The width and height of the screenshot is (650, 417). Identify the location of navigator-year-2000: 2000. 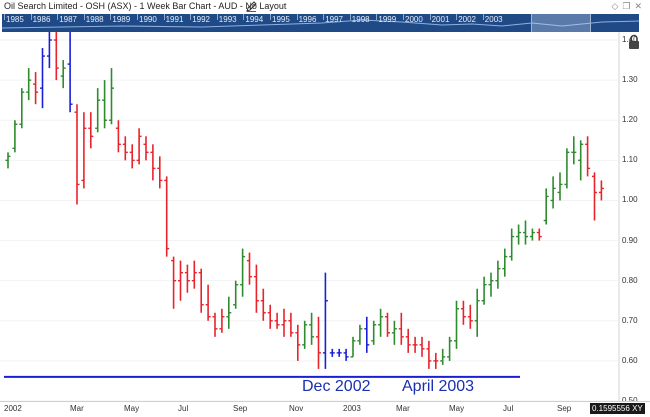
(414, 19).